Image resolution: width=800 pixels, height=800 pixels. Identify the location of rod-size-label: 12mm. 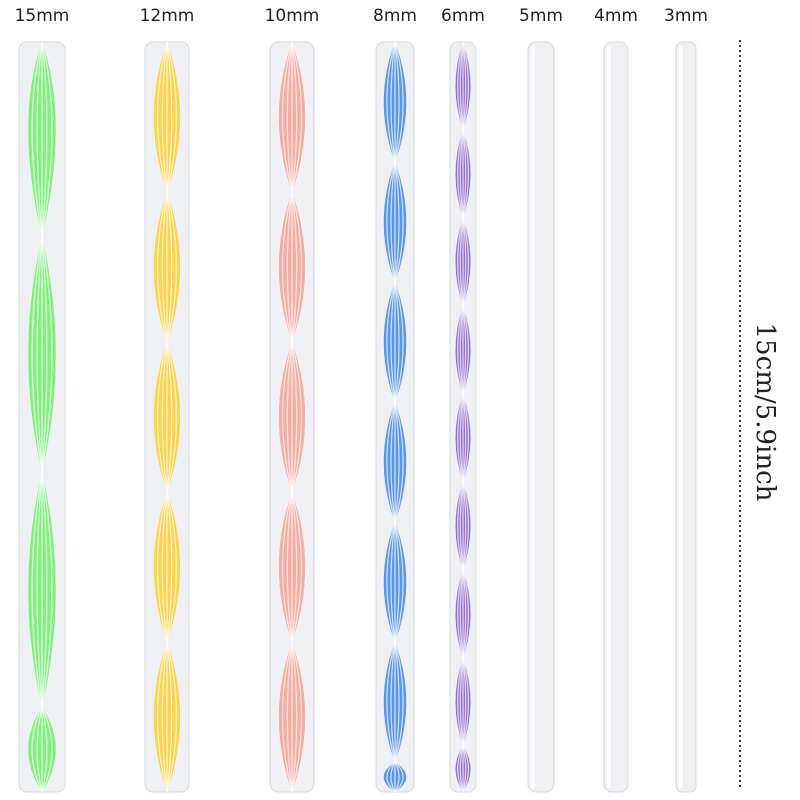
(167, 16).